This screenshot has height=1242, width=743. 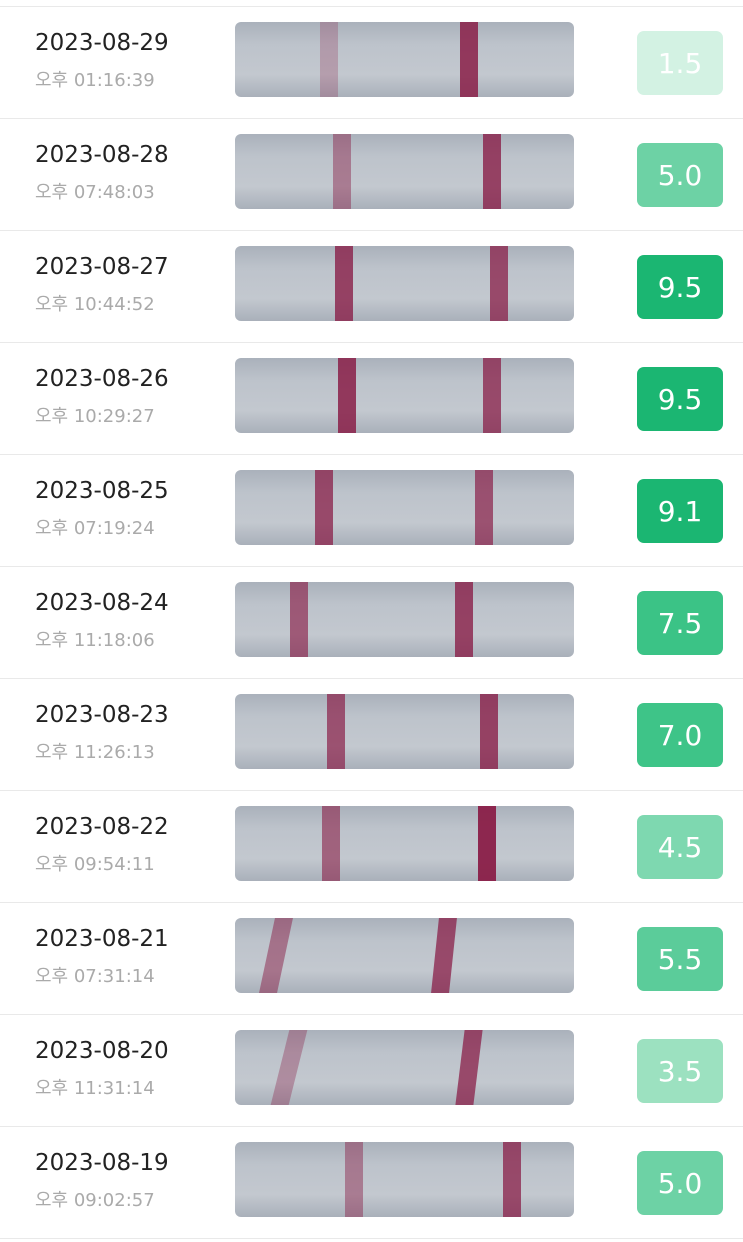 I want to click on score-badge: 1.5, so click(x=680, y=63).